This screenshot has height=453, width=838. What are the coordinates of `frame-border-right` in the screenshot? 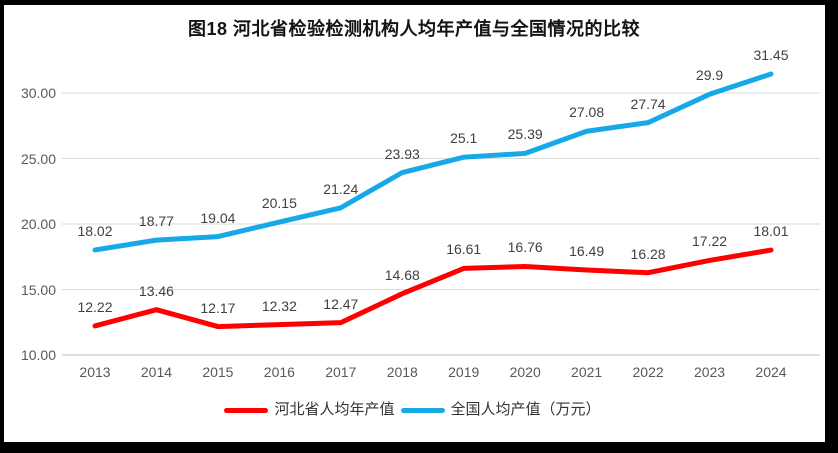 It's located at (831, 226).